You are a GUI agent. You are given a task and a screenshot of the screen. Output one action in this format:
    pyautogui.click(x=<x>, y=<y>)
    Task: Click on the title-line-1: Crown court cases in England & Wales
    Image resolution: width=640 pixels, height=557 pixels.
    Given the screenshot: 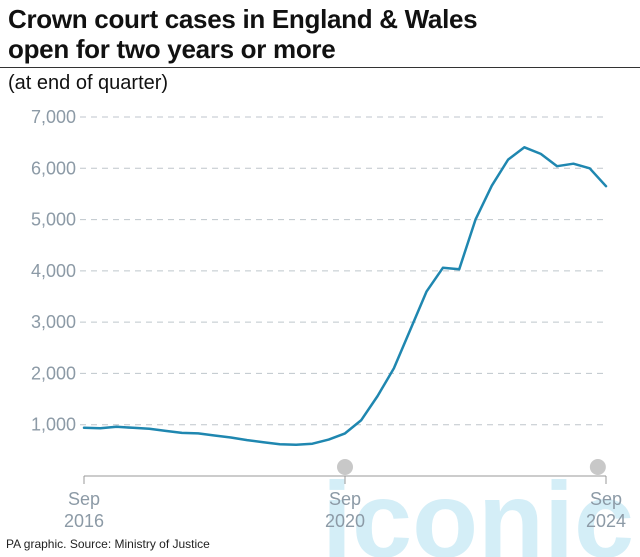 What is the action you would take?
    pyautogui.click(x=243, y=19)
    